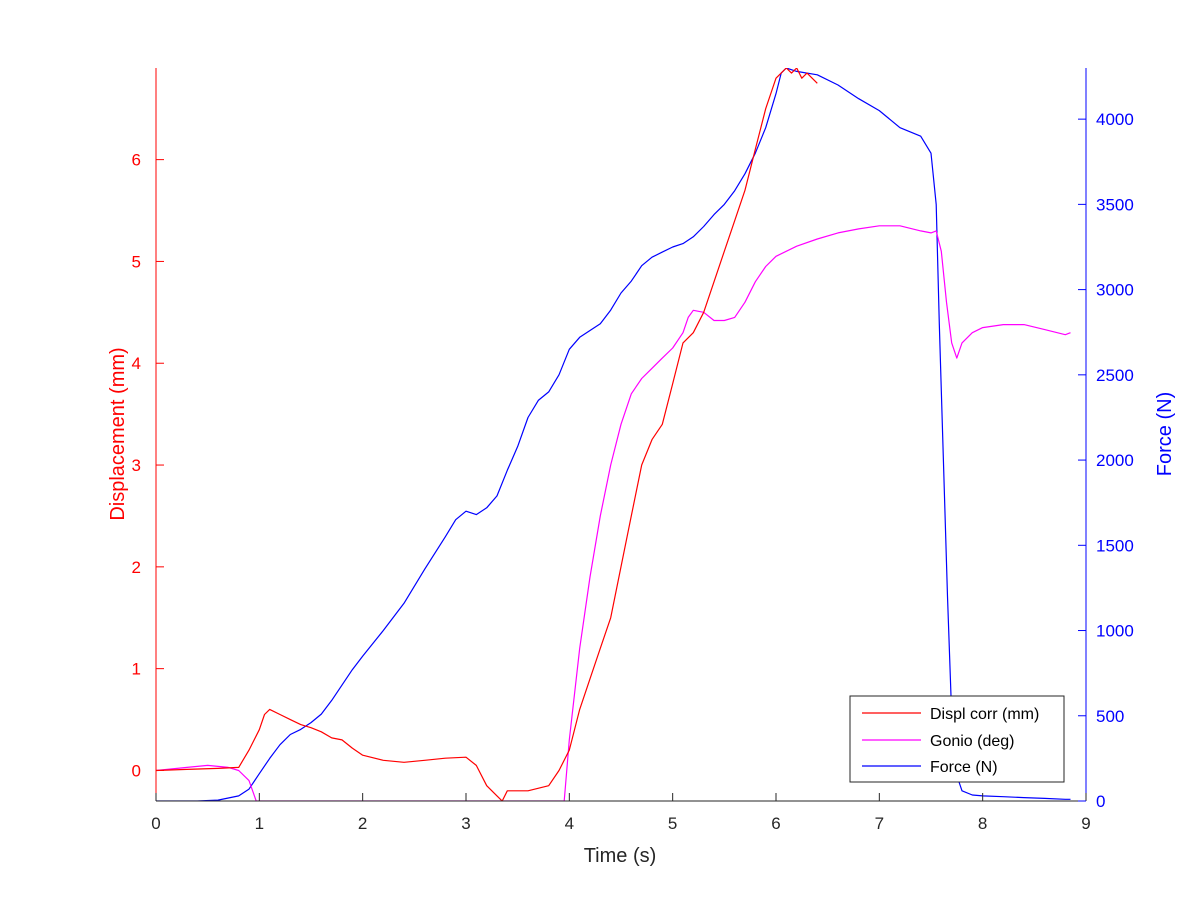 The height and width of the screenshot is (900, 1200). I want to click on right-y-tick-label: 2500, so click(1115, 375).